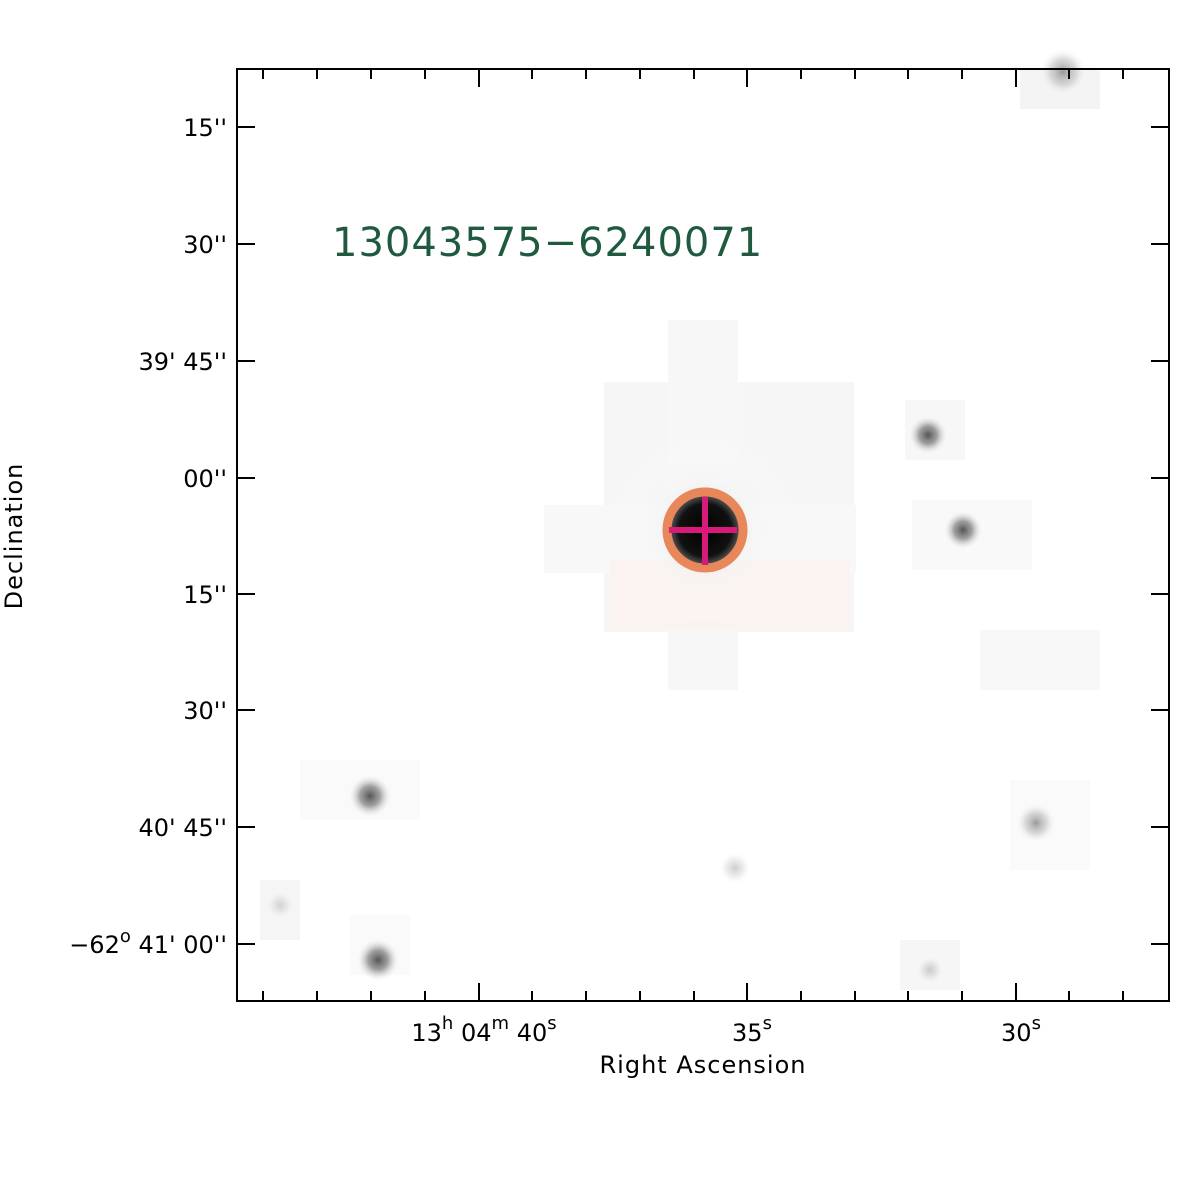 This screenshot has height=1180, width=1180. Describe the element at coordinates (703, 1065) in the screenshot. I see `x-axis-title: Right Ascension` at that location.